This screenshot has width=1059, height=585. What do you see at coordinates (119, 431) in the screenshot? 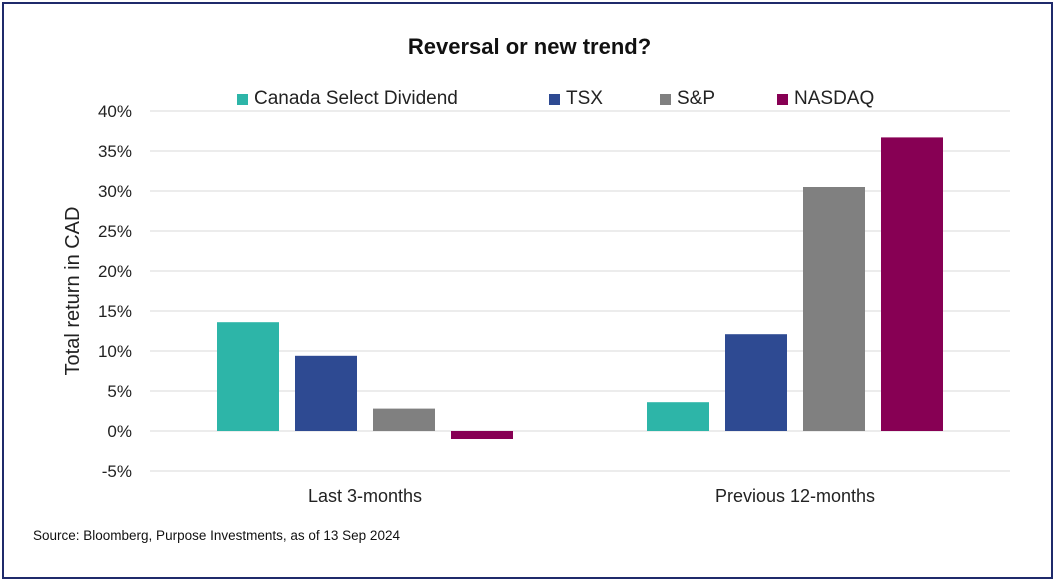
I see `y-tick-label: 0%` at bounding box center [119, 431].